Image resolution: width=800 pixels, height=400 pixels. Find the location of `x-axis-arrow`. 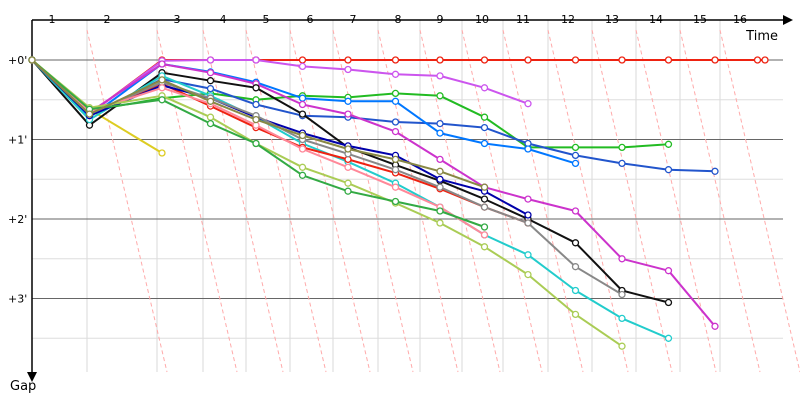

x-axis-arrow is located at coordinates (788, 20).